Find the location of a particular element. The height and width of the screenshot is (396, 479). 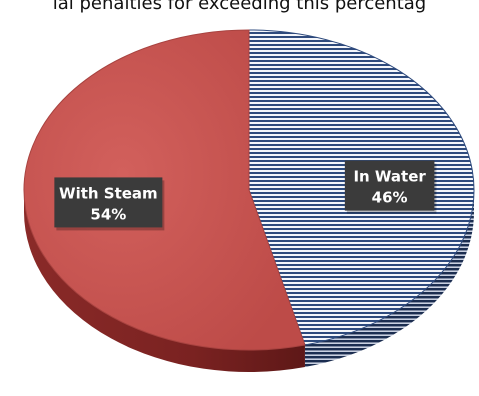

data-label-with-steam: With Steam 54% is located at coordinates (109, 204).